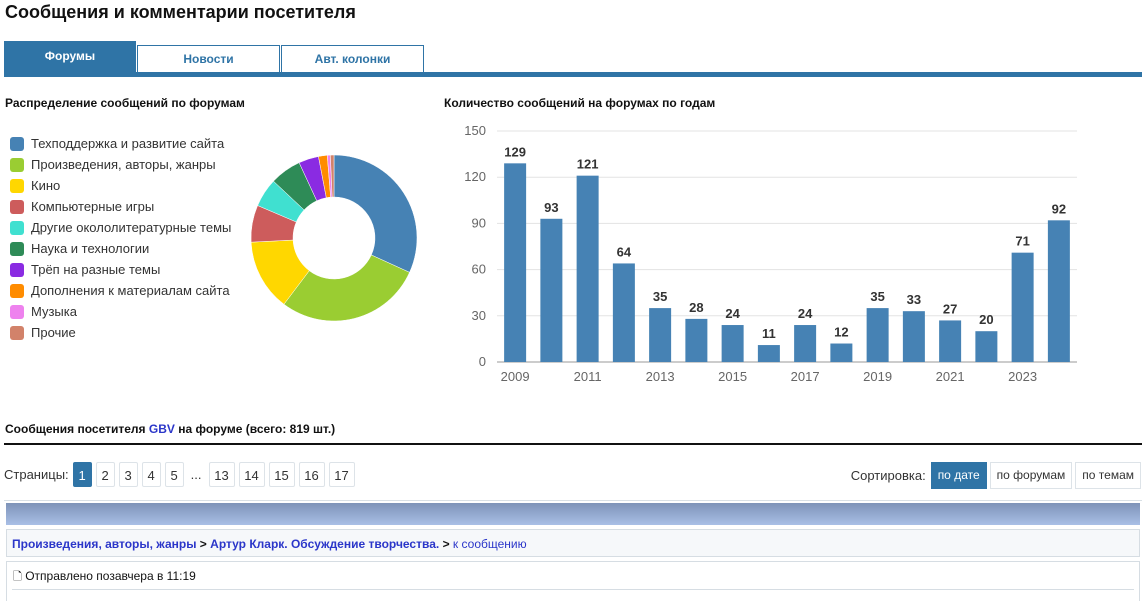  Describe the element at coordinates (551, 207) in the screenshot. I see `bar-value-label: 93` at that location.